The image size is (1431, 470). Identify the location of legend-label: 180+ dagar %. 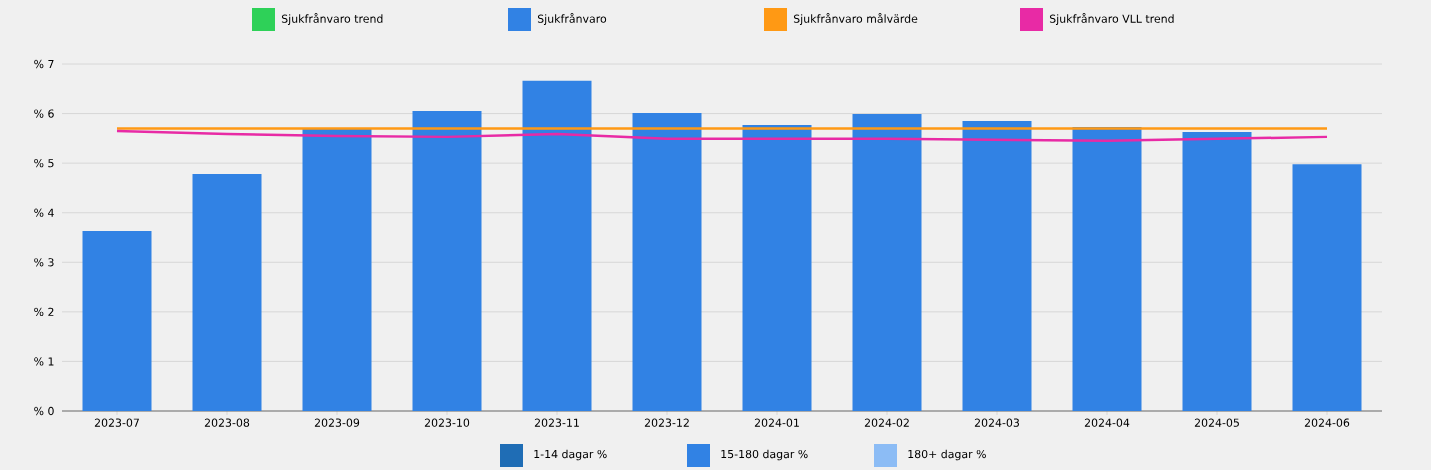
(947, 455).